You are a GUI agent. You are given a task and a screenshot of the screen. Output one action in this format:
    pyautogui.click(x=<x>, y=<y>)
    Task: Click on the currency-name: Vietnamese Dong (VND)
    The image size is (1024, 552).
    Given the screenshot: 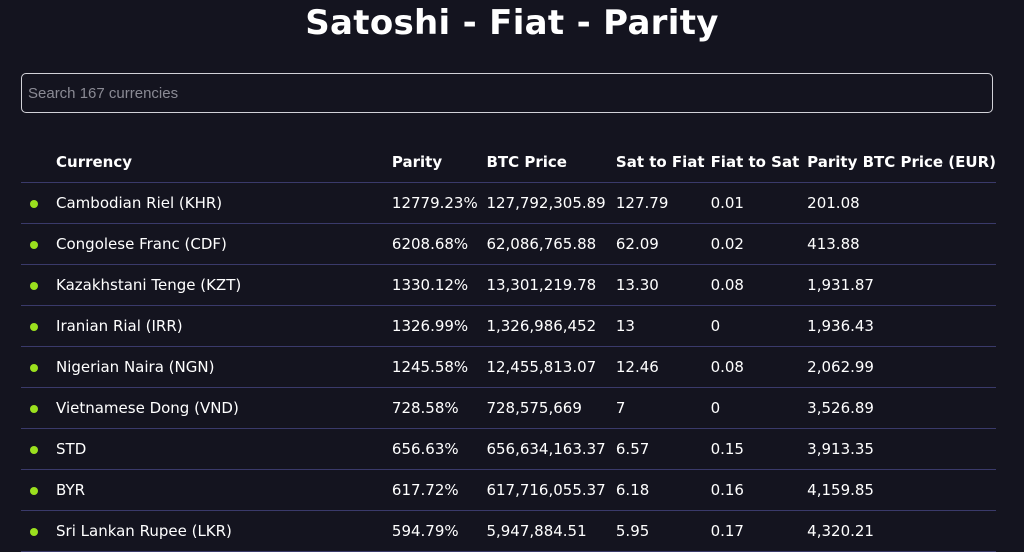 What is the action you would take?
    pyautogui.click(x=224, y=408)
    